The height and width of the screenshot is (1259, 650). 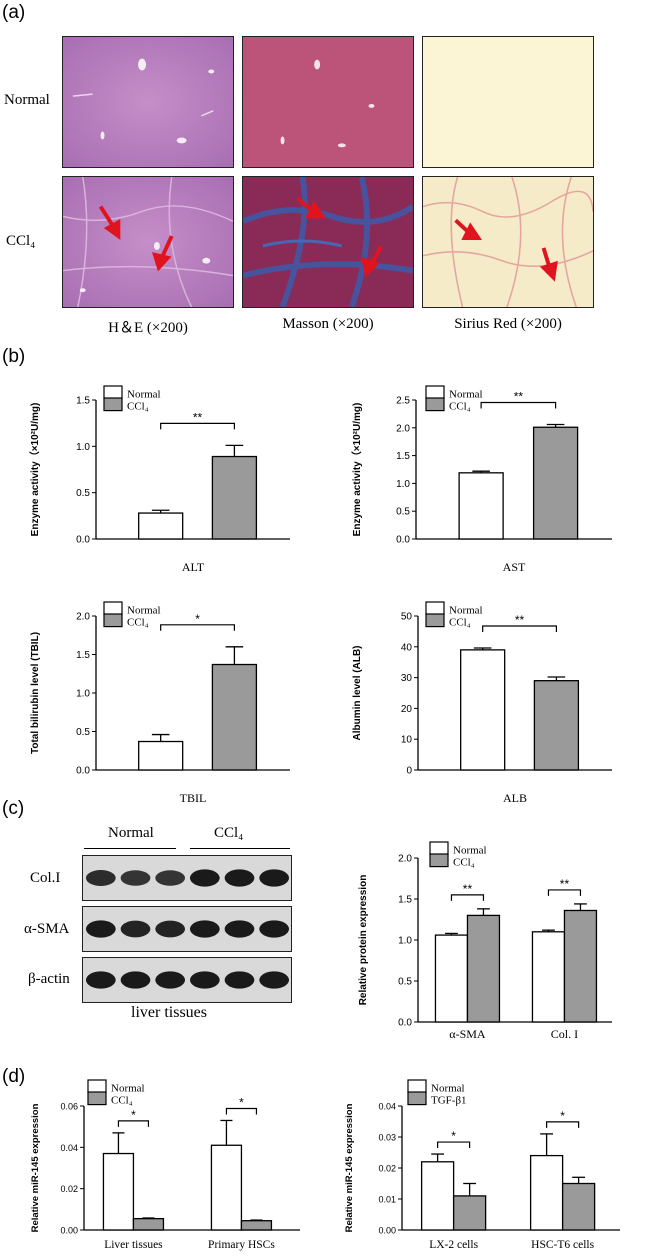 What do you see at coordinates (514, 567) in the screenshot?
I see `x-tick-label: AST` at bounding box center [514, 567].